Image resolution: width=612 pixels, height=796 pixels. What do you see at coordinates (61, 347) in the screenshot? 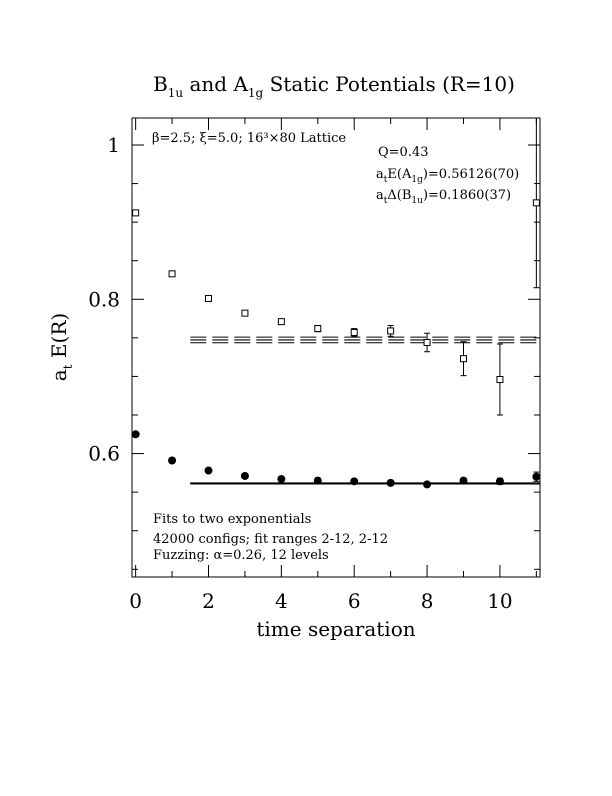
I see `y-axis-label: at E(R)` at bounding box center [61, 347].